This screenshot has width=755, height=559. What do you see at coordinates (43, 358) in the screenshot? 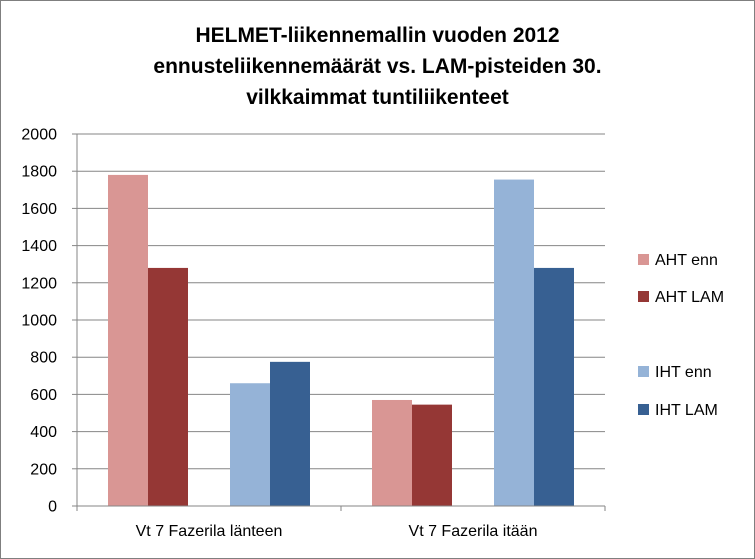
I see `y-tick-label: 800` at bounding box center [43, 358].